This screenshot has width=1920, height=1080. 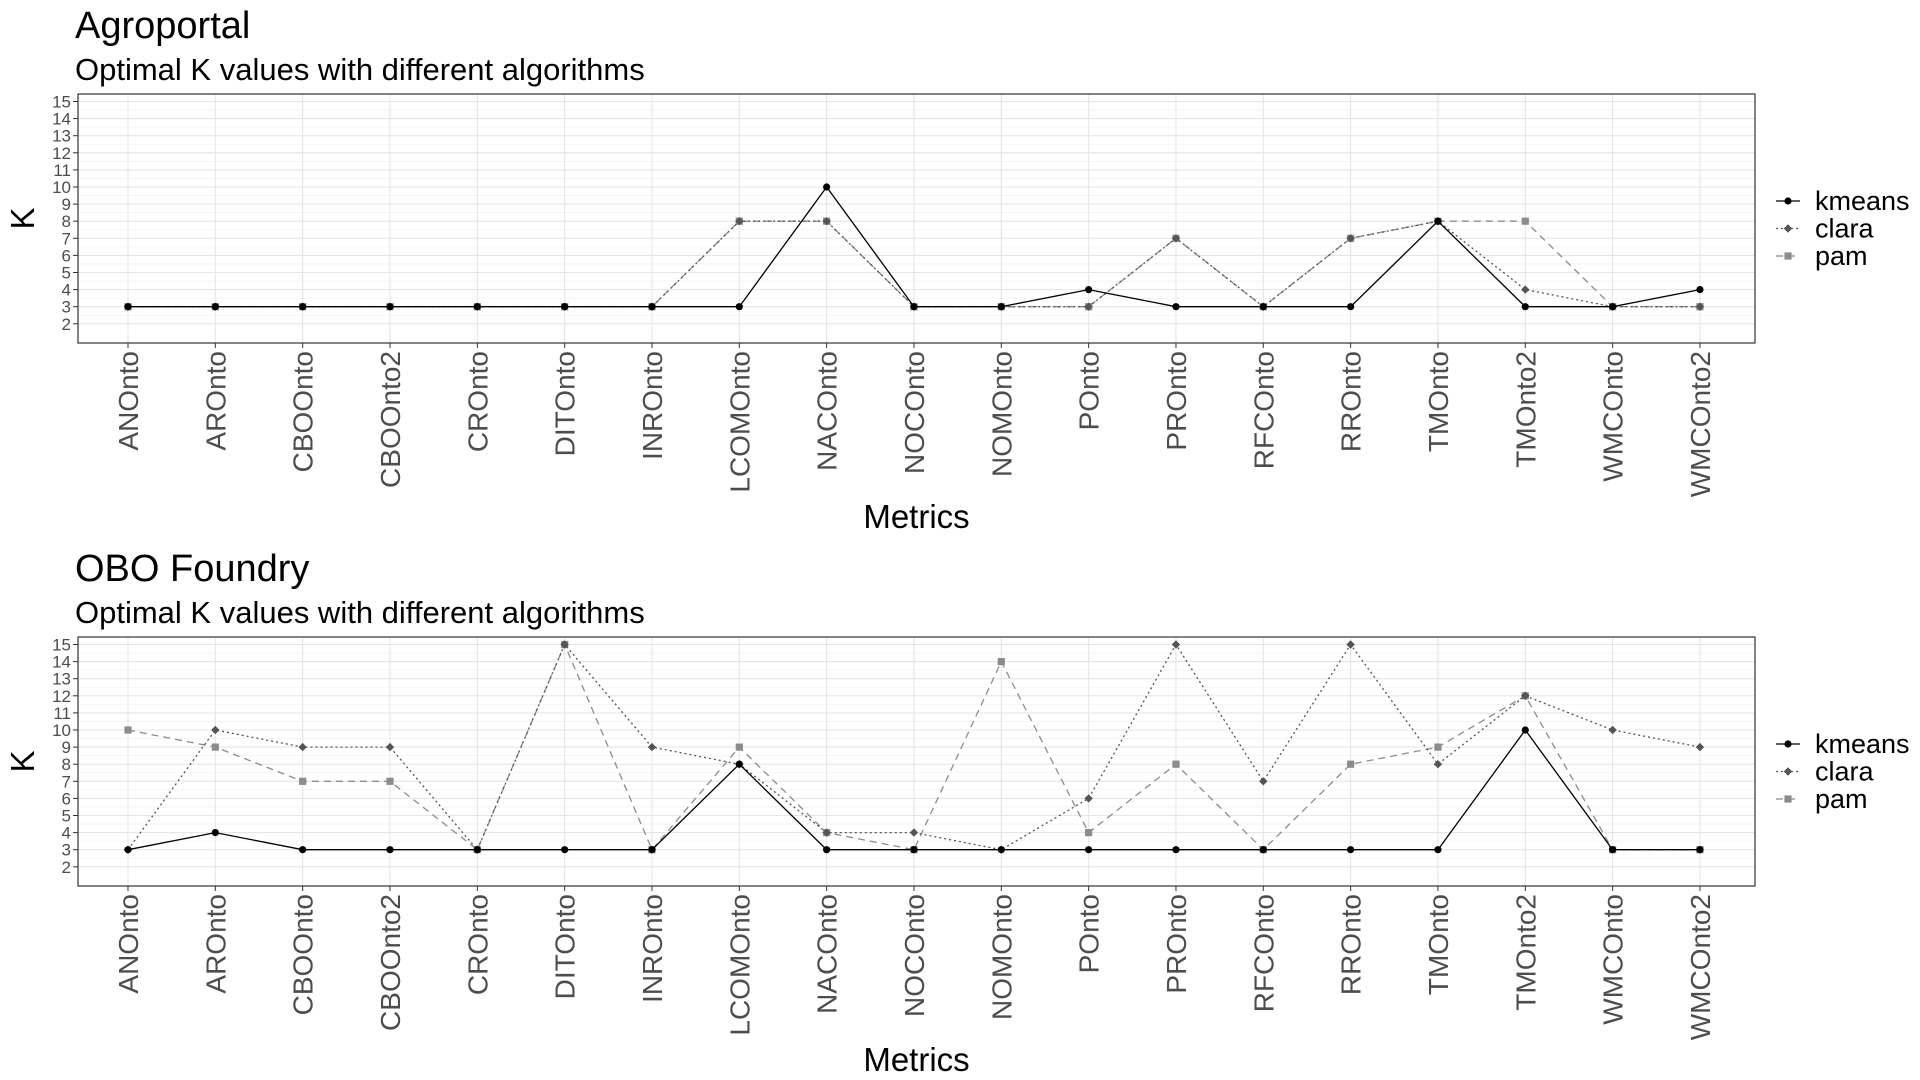 What do you see at coordinates (61, 119) in the screenshot?
I see `y-tick-label: 14` at bounding box center [61, 119].